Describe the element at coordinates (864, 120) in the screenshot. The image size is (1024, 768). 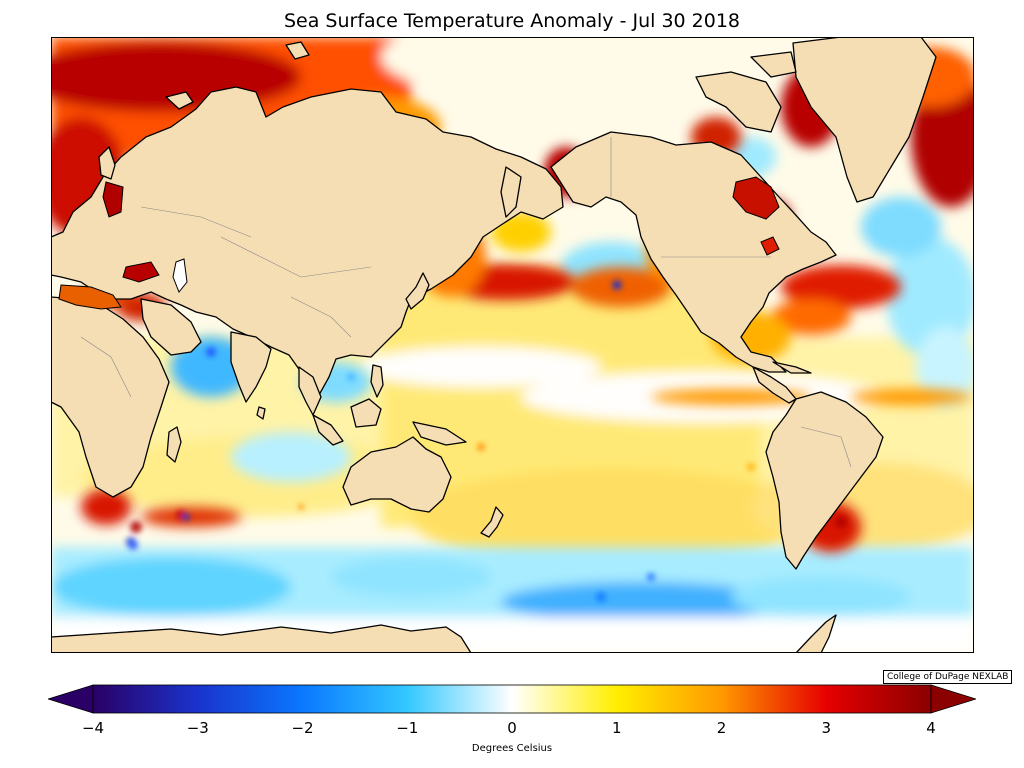
I see `greenland` at that location.